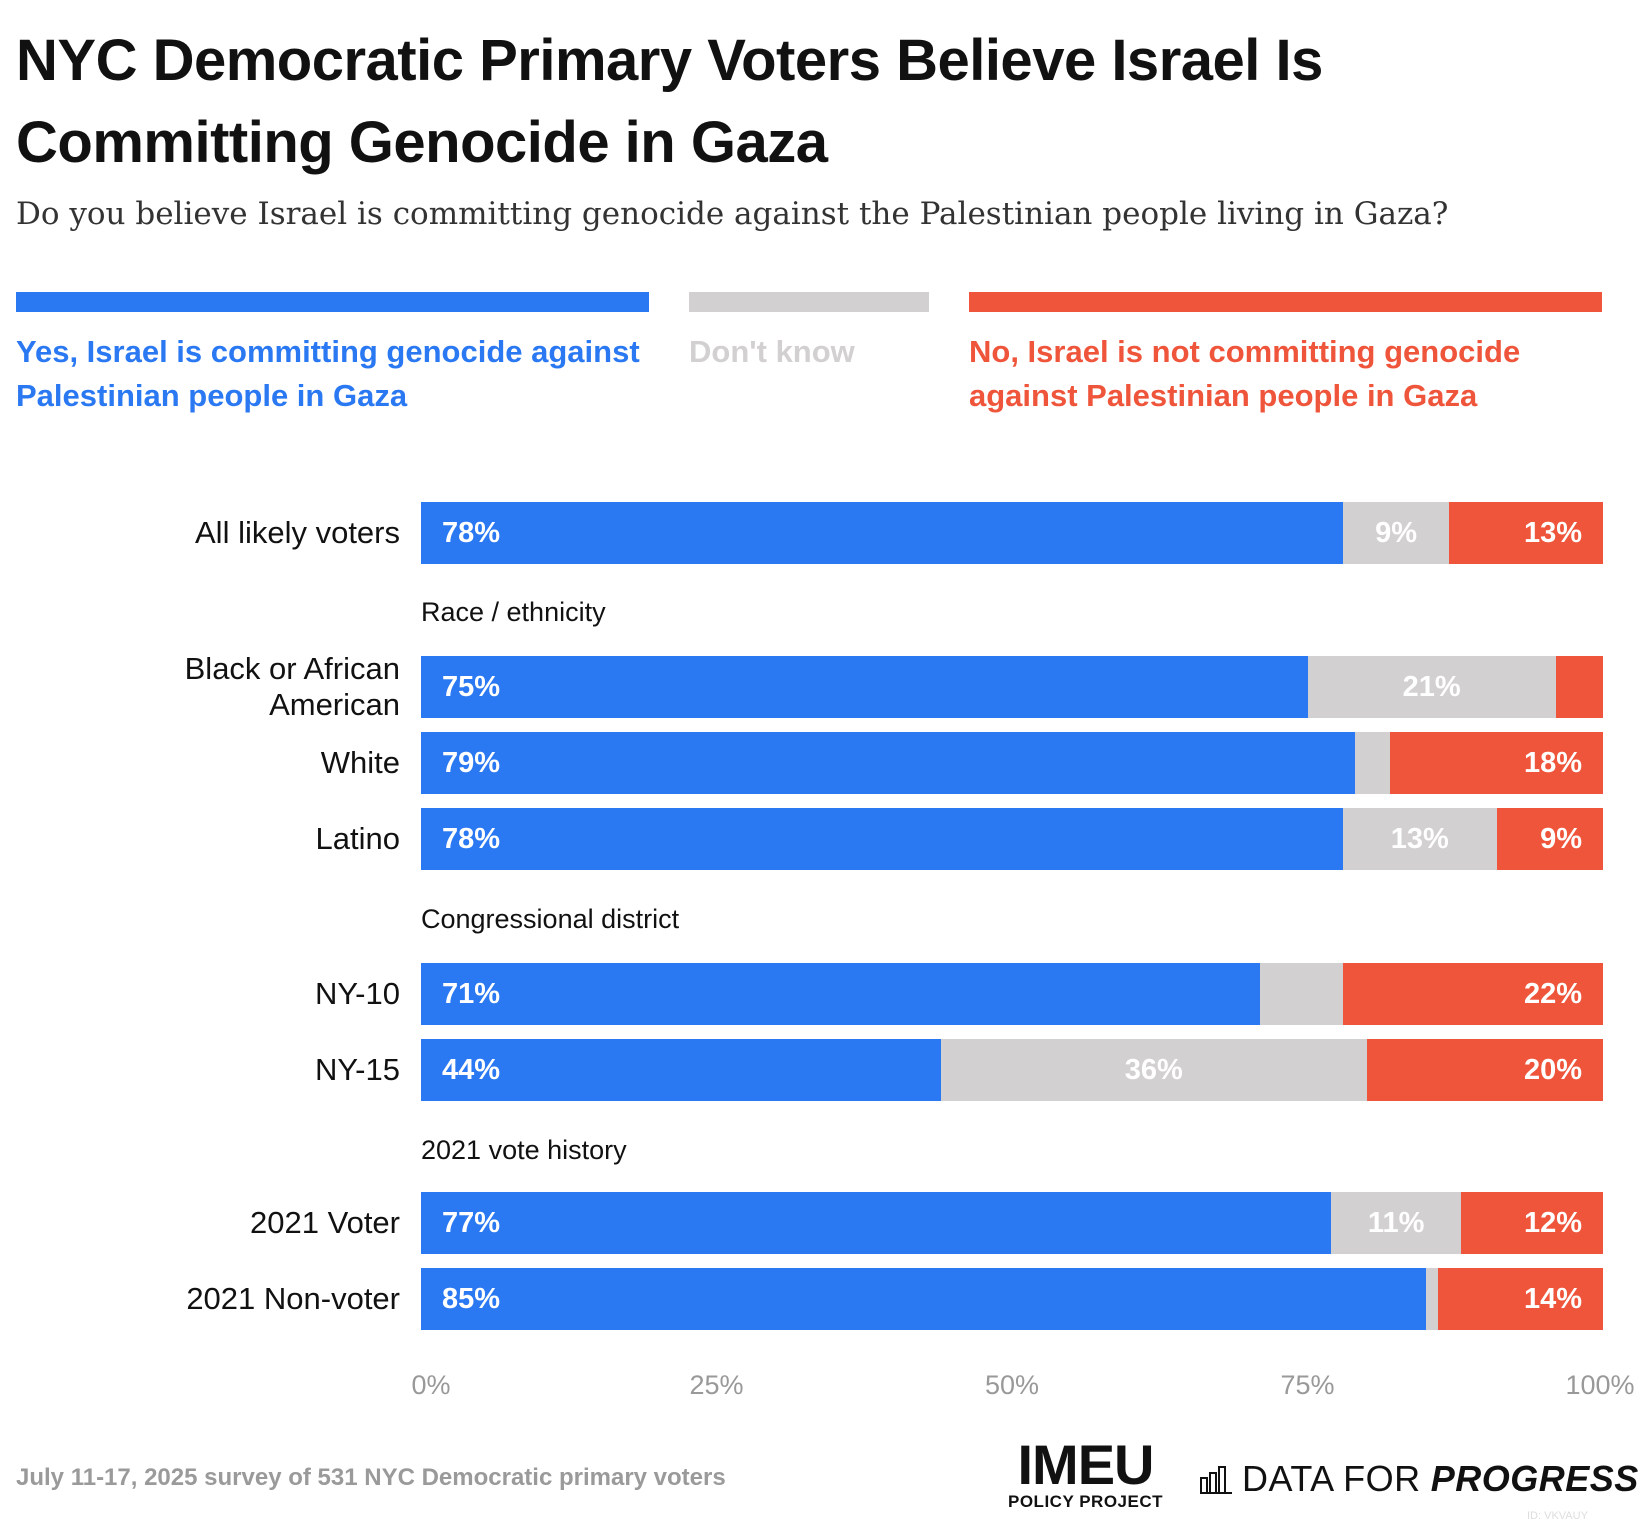  What do you see at coordinates (1086, 1464) in the screenshot?
I see `imeu-logo-main: IMEU` at bounding box center [1086, 1464].